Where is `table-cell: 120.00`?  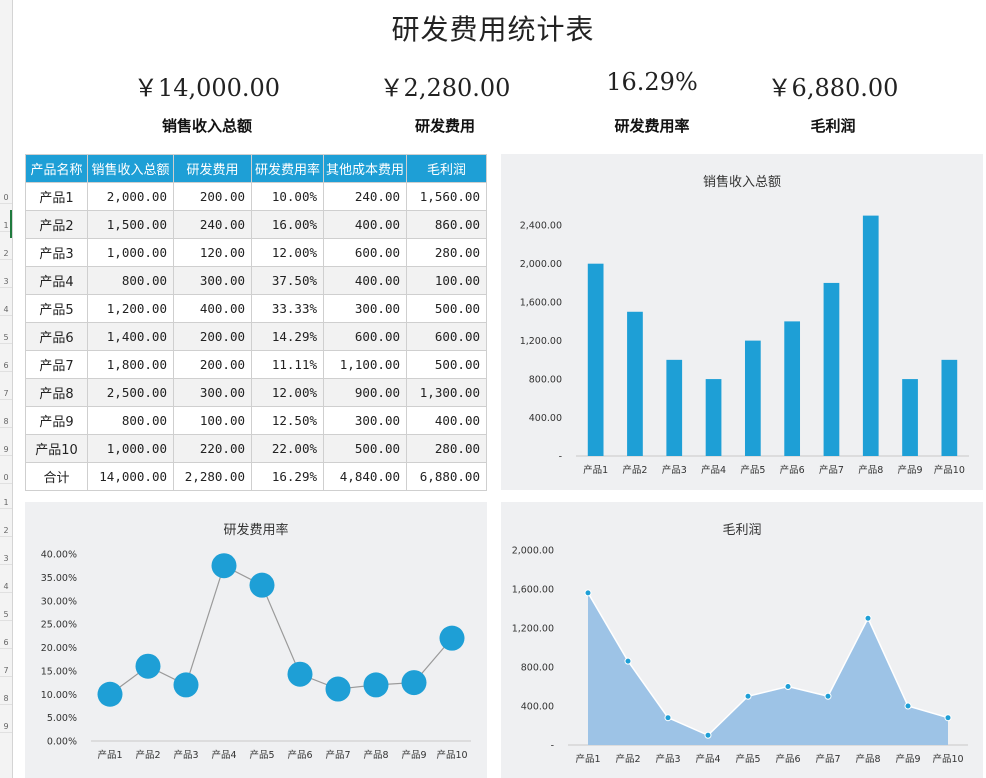
table-cell: 120.00 is located at coordinates (212, 252).